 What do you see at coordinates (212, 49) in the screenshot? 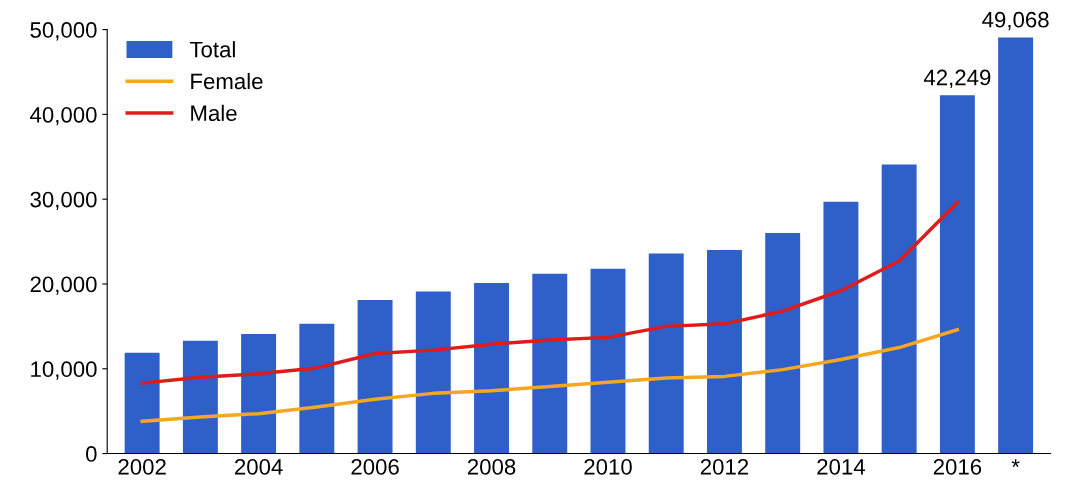
I see `legend-label: Total` at bounding box center [212, 49].